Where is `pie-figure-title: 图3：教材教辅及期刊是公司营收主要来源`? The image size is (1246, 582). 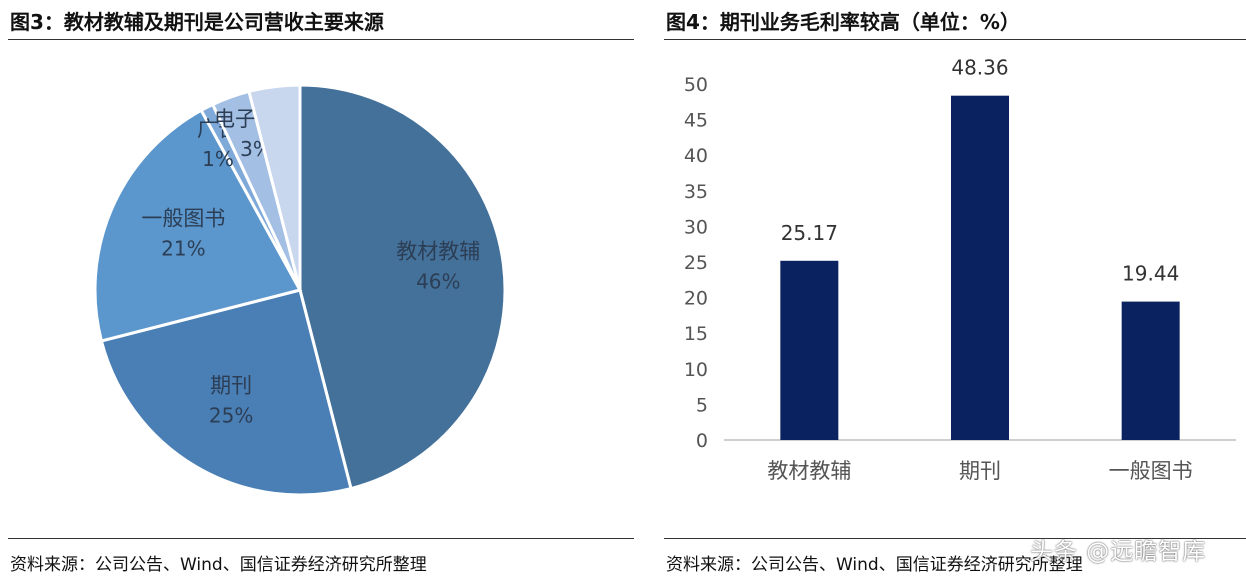 pie-figure-title: 图3：教材教辅及期刊是公司营收主要来源 is located at coordinates (197, 22).